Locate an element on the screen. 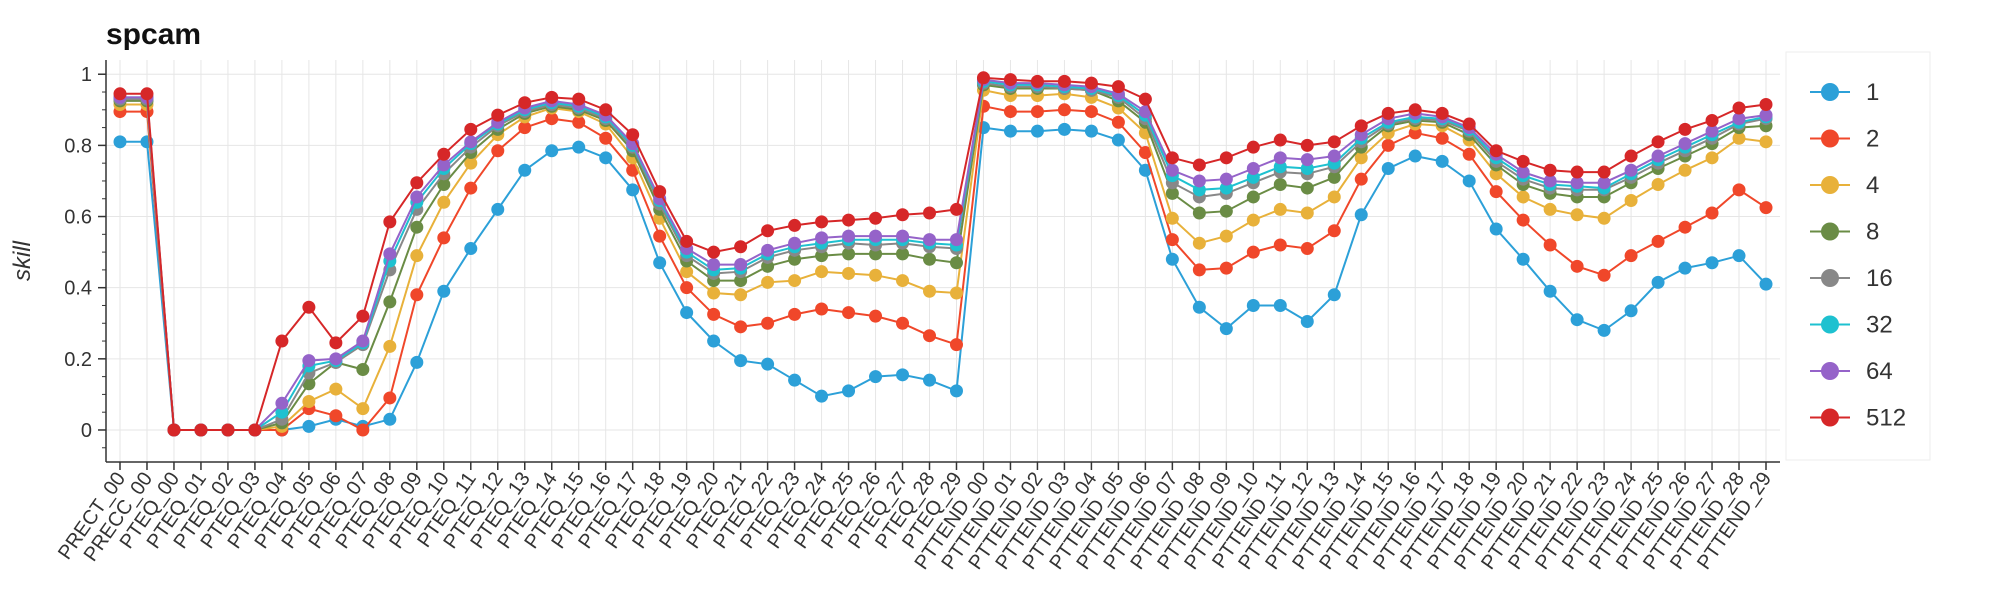 The height and width of the screenshot is (600, 2000). legend-label: 512 is located at coordinates (1886, 418).